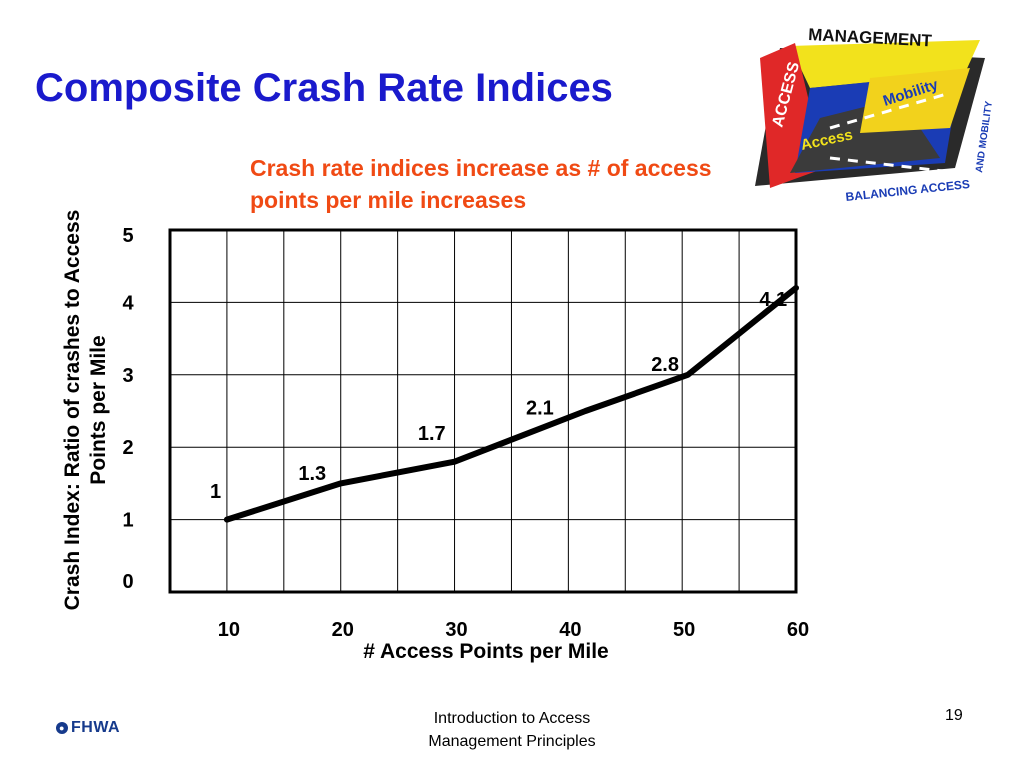 Image resolution: width=1024 pixels, height=768 pixels. I want to click on x-tick-label: 50, so click(684, 630).